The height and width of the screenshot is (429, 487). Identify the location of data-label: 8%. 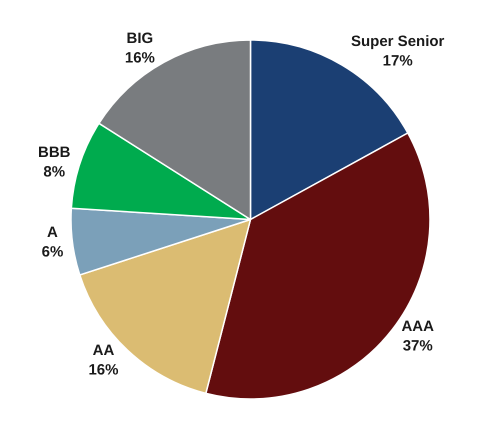
(54, 172).